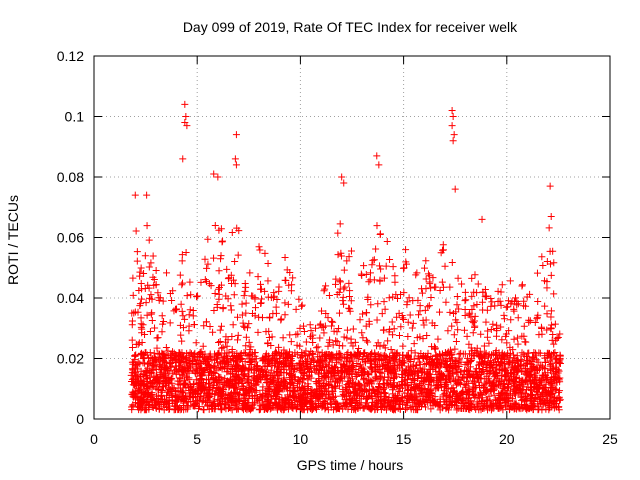 The width and height of the screenshot is (640, 480). I want to click on y-axis-label: ROTI / TECUs, so click(13, 240).